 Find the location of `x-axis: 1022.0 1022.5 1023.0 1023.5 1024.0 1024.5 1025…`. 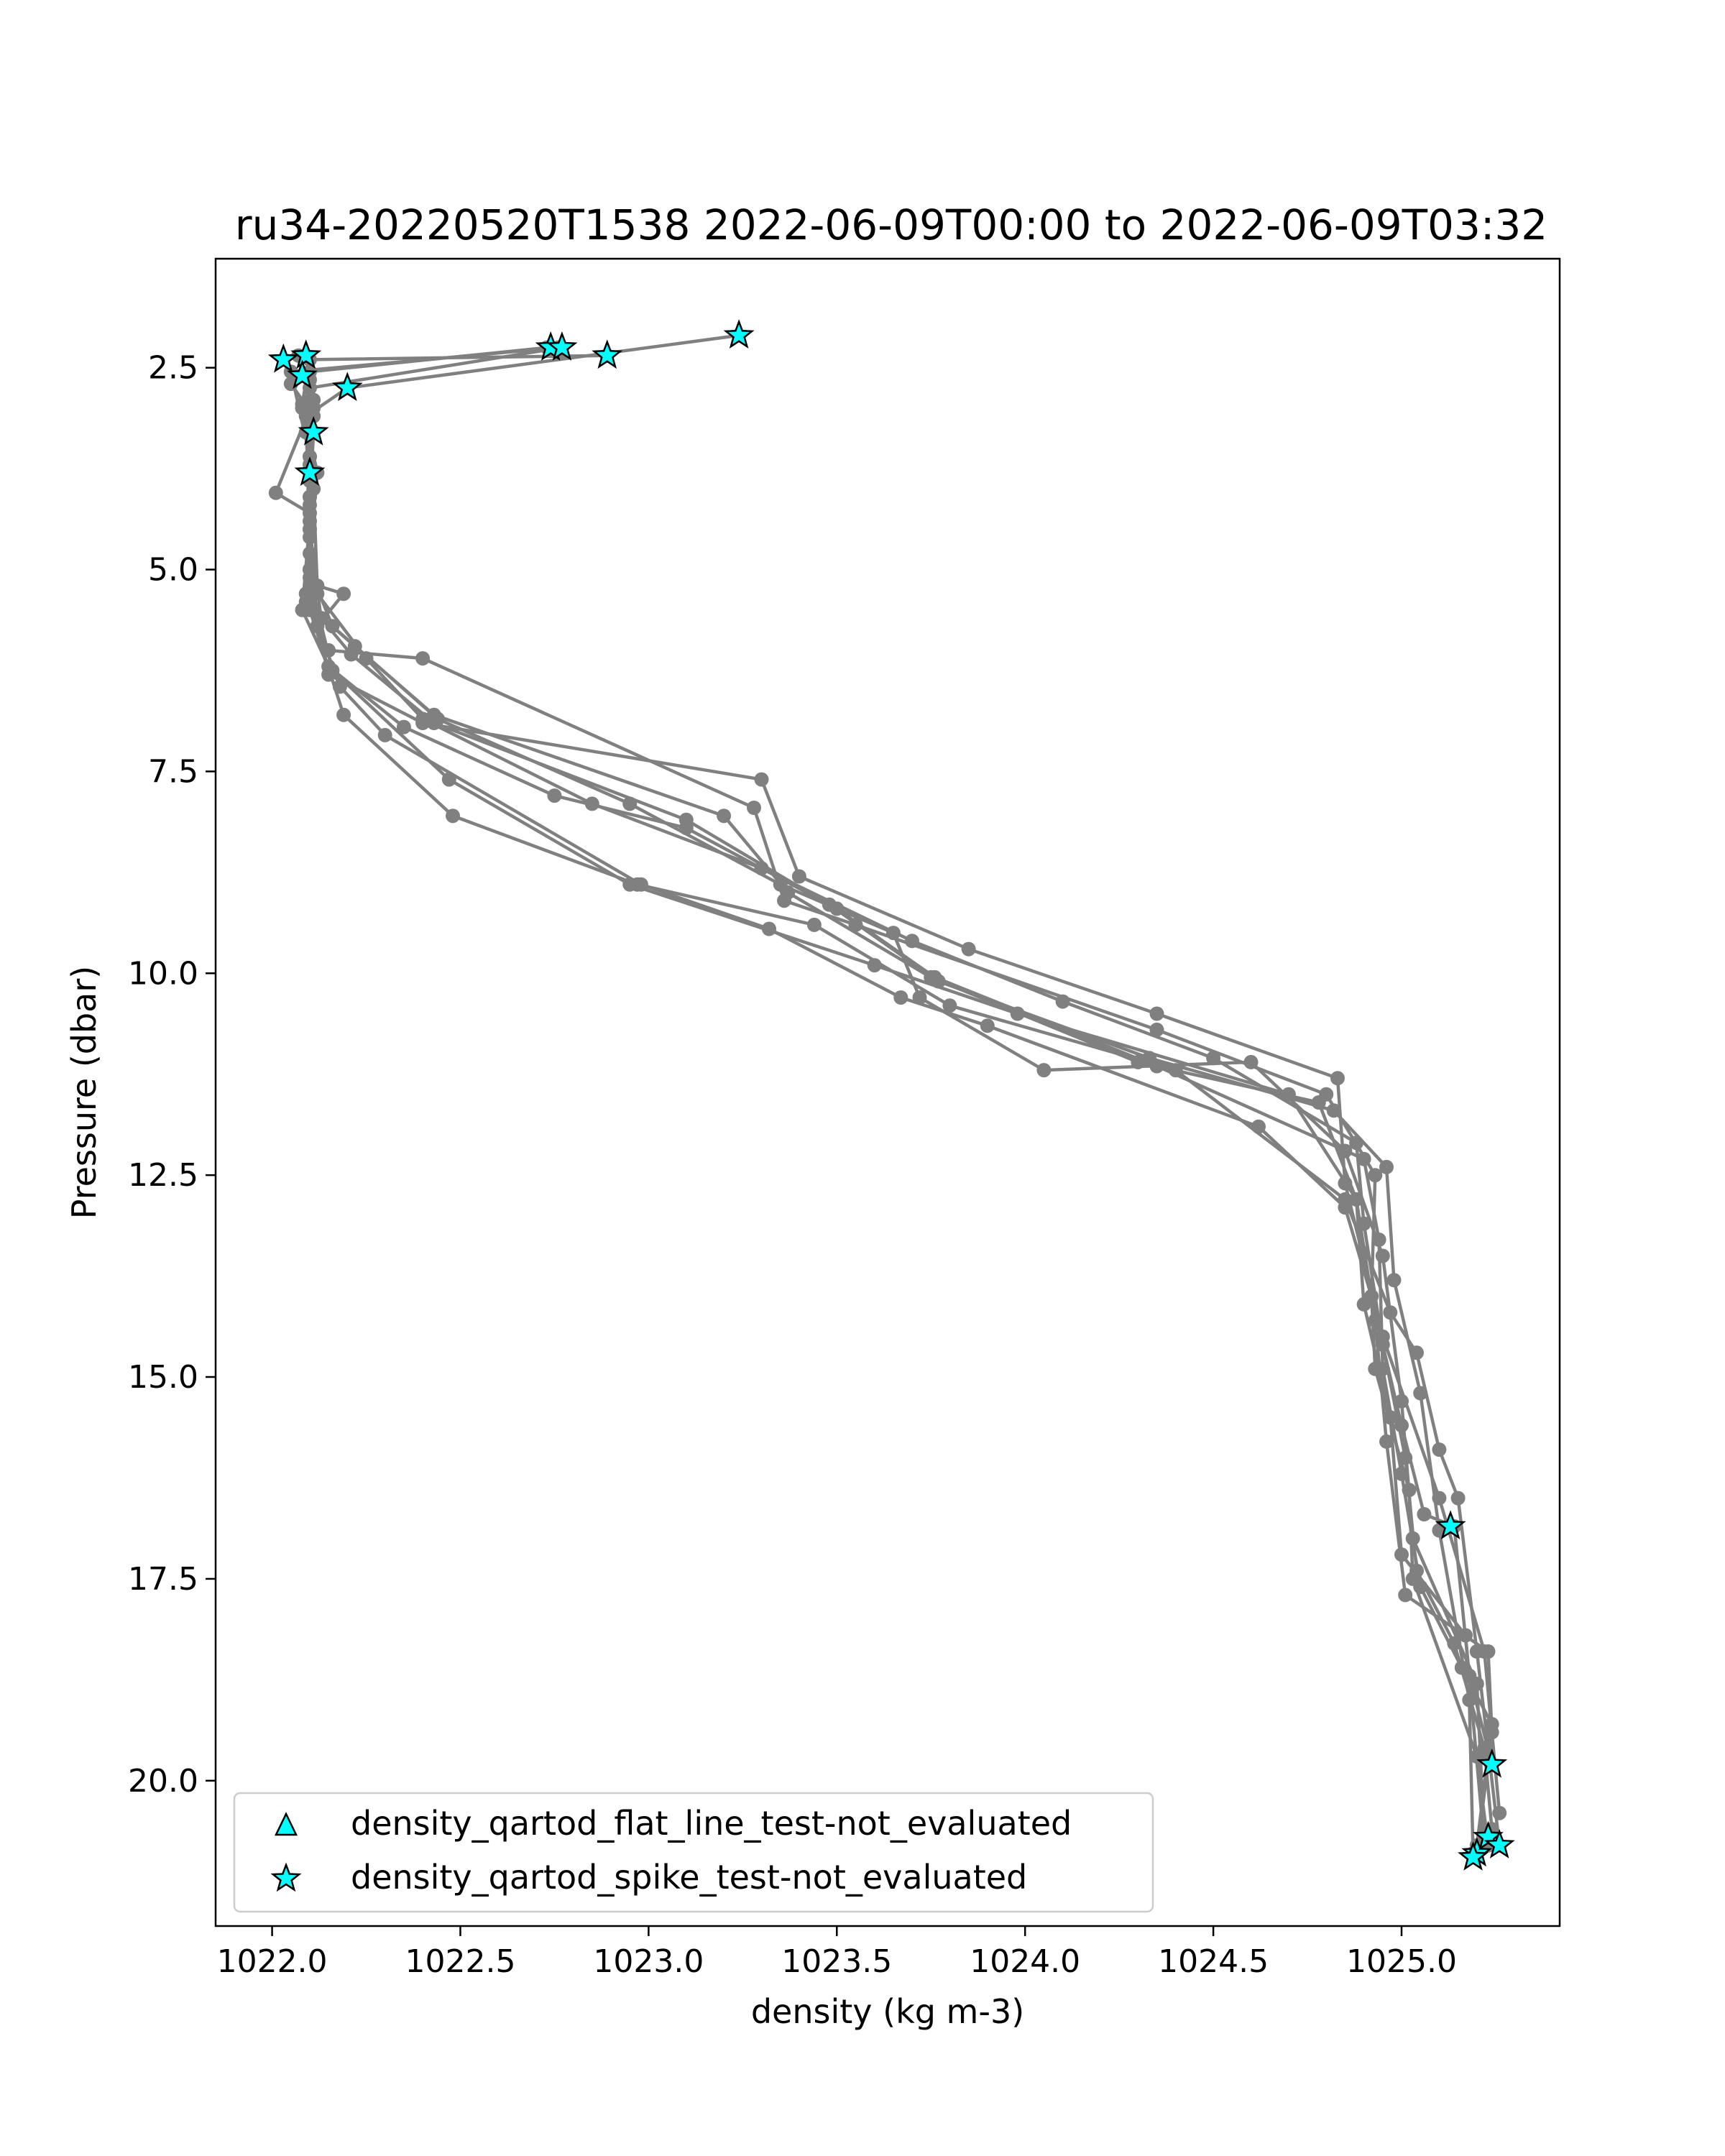

x-axis: 1022.0 1022.5 1023.0 1023.5 1024.0 1024.5 1025… is located at coordinates (837, 1953).